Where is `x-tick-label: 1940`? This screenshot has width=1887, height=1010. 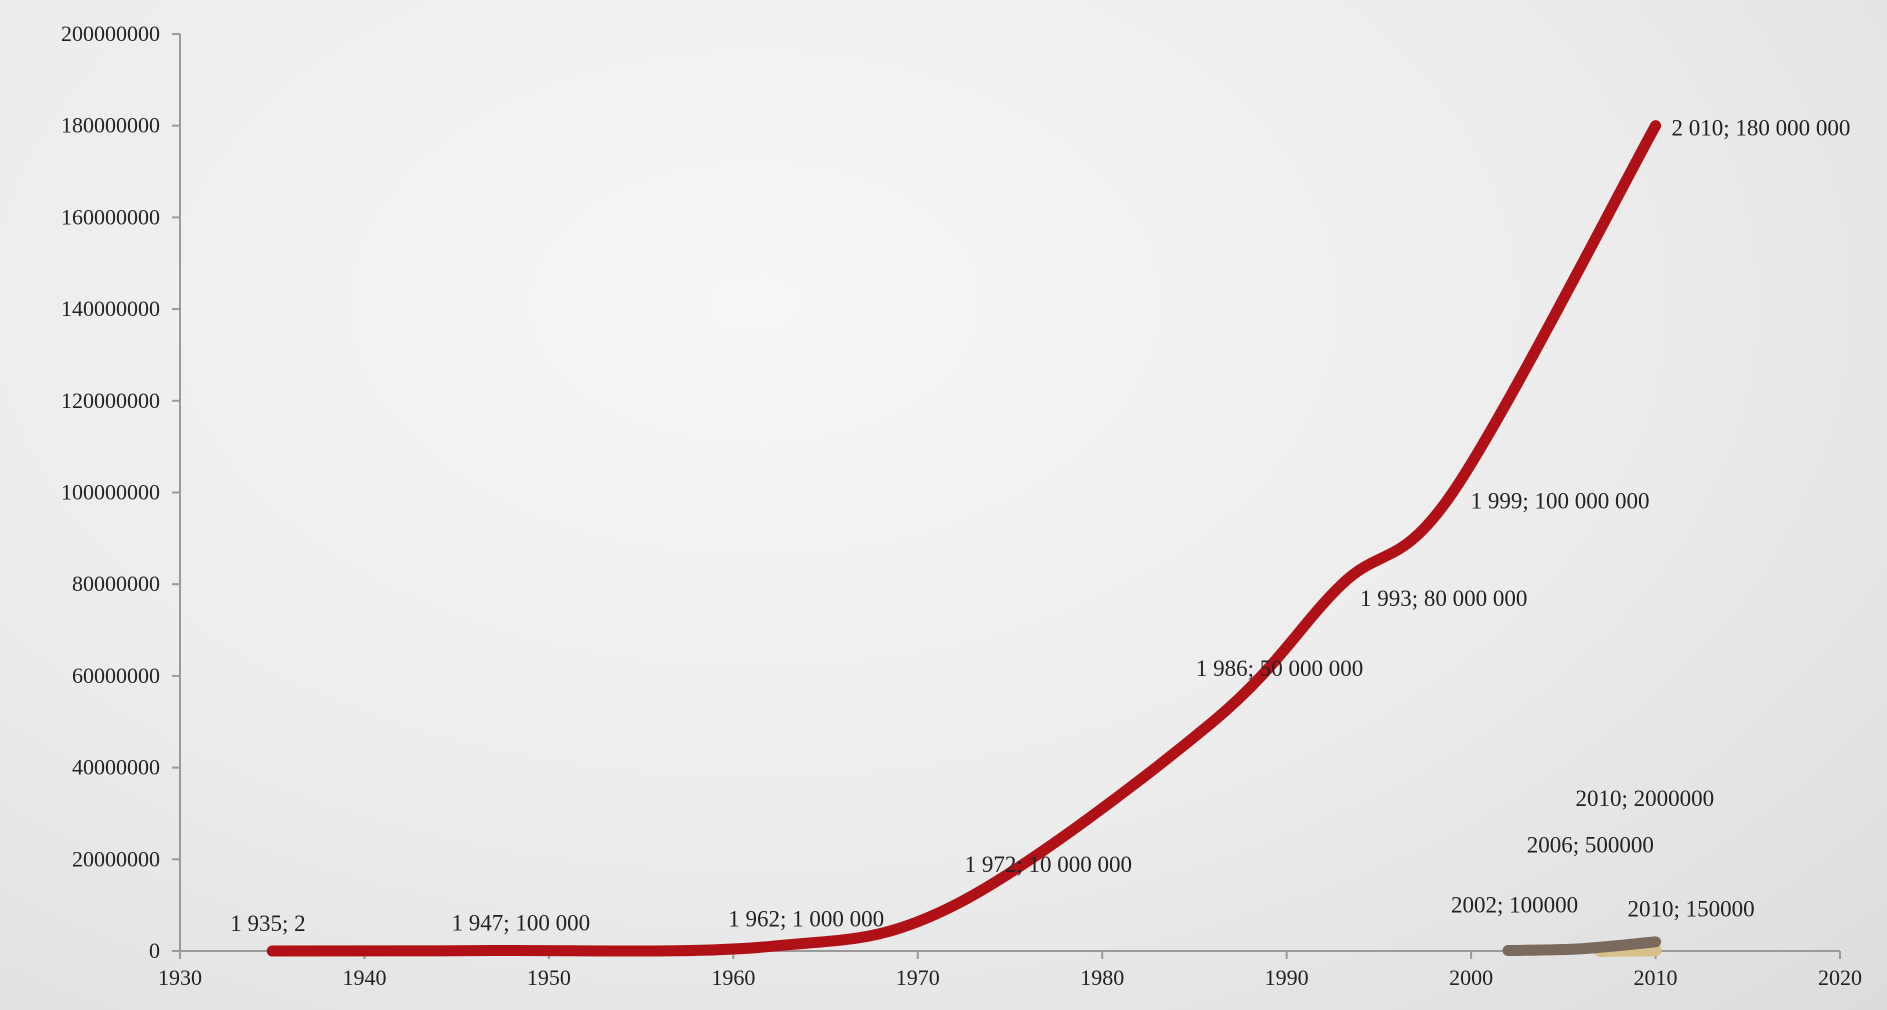 x-tick-label: 1940 is located at coordinates (364, 977).